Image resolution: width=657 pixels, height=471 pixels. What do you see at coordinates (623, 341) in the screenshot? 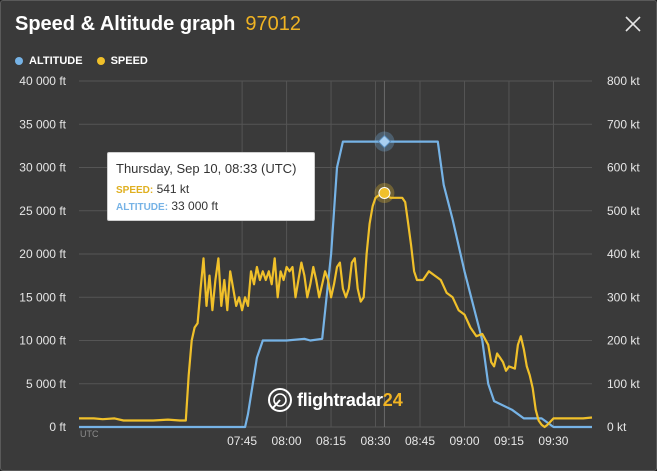
I see `right-axis-tick-label: 200 kt` at bounding box center [623, 341].